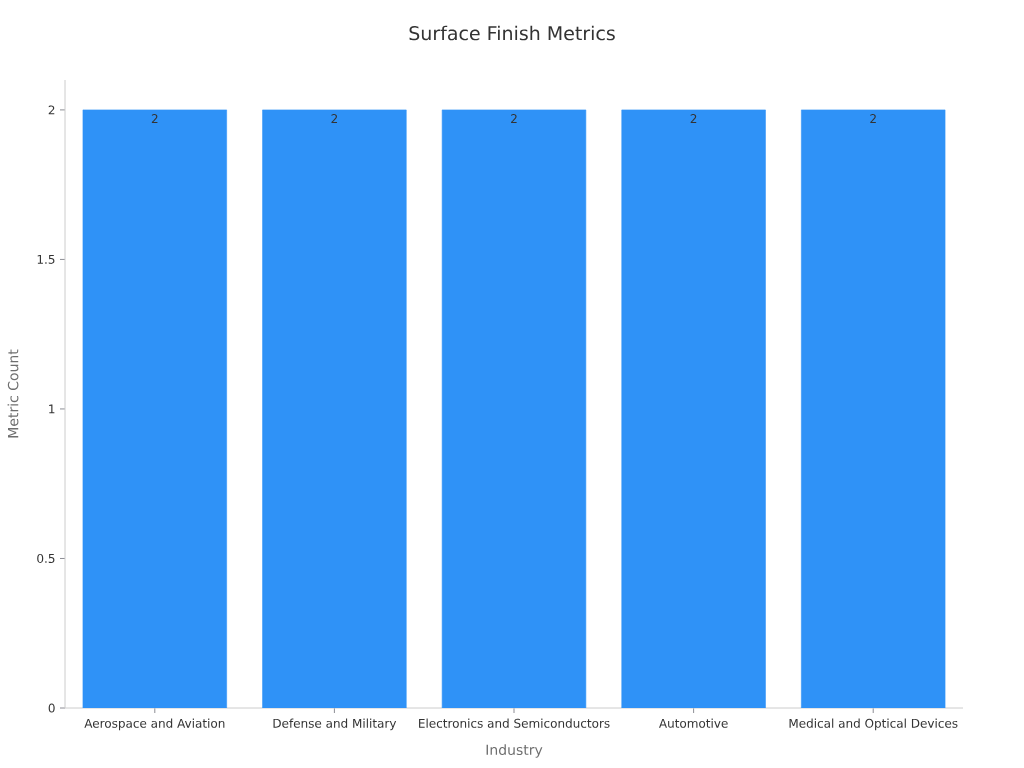 This screenshot has height=768, width=1024. What do you see at coordinates (154, 724) in the screenshot?
I see `x-tick-label: Aerospace and Aviation` at bounding box center [154, 724].